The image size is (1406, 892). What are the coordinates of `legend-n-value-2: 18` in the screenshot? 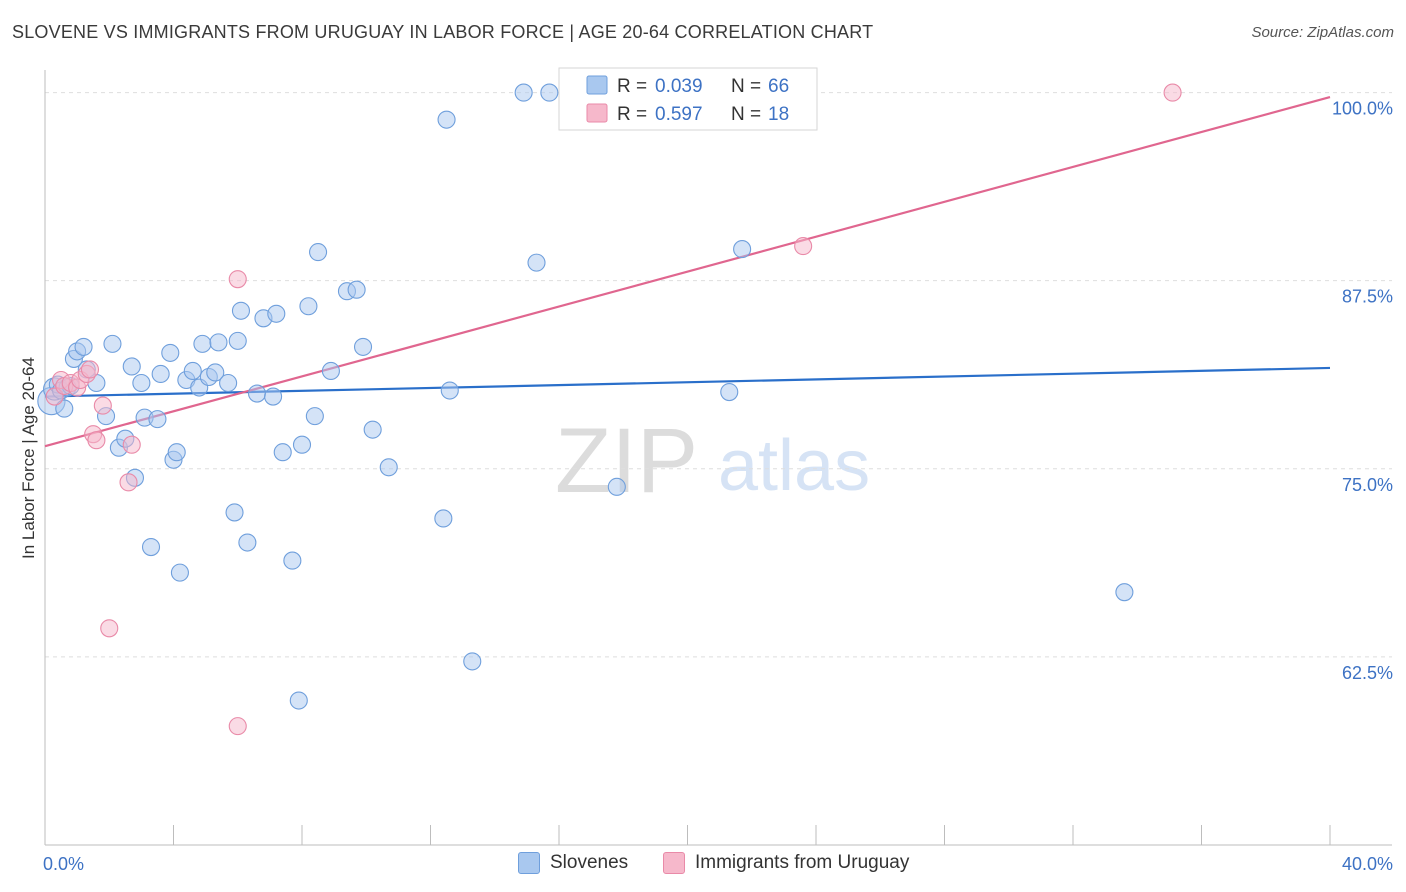 It's located at (778, 114).